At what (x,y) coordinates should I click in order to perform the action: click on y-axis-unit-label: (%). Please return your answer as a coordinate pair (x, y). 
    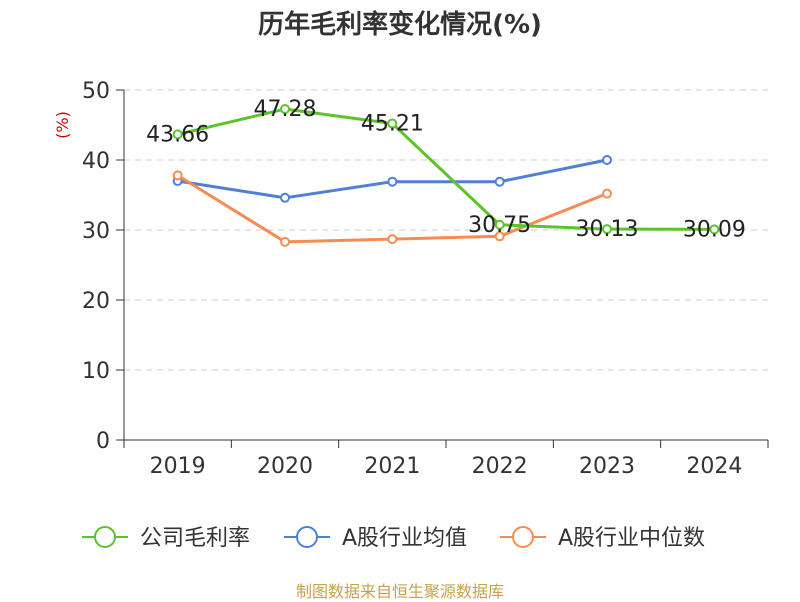
    Looking at the image, I should click on (62, 125).